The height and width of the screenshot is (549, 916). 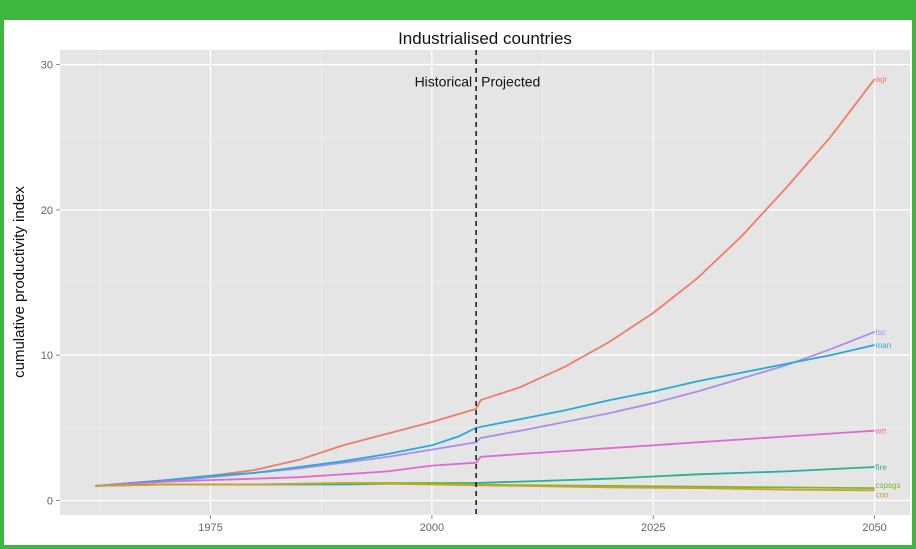 What do you see at coordinates (542, 524) in the screenshot?
I see `x-axis-ticks: 1975 2000 2025 2050` at bounding box center [542, 524].